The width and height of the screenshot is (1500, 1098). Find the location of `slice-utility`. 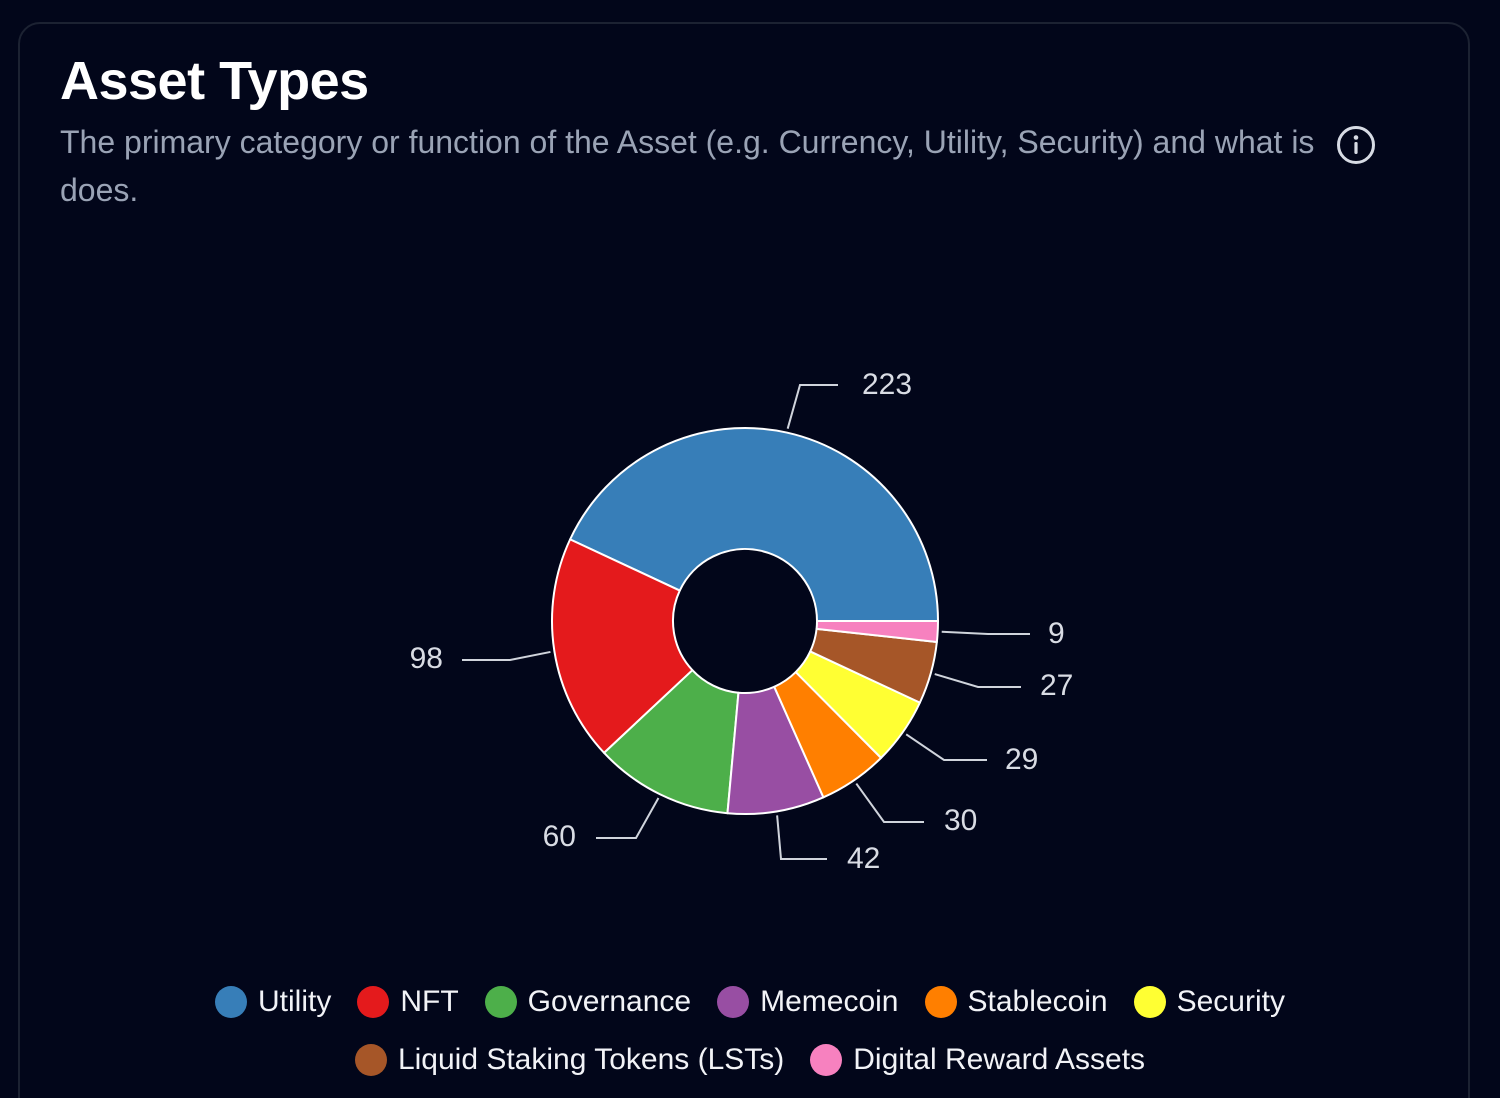

slice-utility is located at coordinates (754, 524).